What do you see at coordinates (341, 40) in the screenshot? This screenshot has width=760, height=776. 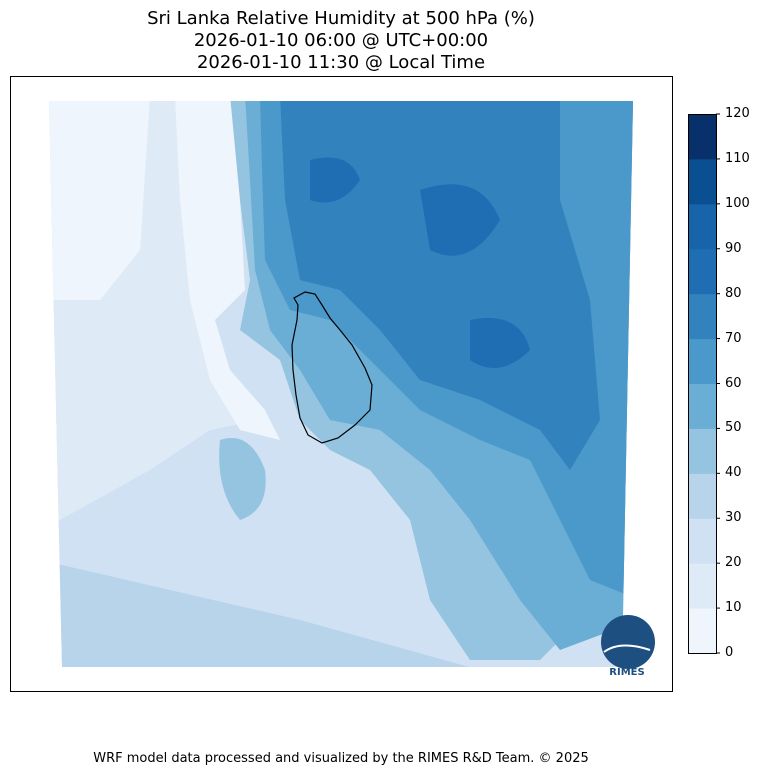 I see `chart-title-line2: 2026-01-10 06:00 @ UTC+00:00` at bounding box center [341, 40].